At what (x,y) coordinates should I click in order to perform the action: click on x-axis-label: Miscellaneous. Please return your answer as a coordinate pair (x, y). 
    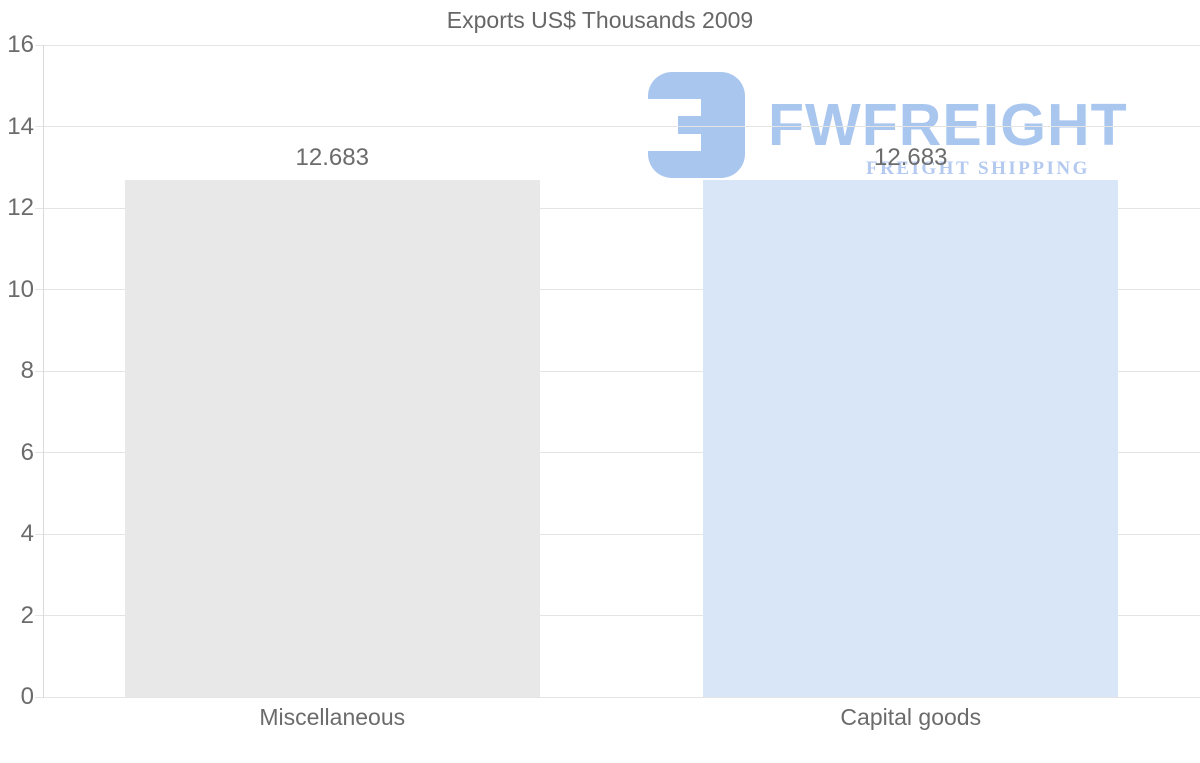
    Looking at the image, I should click on (332, 717).